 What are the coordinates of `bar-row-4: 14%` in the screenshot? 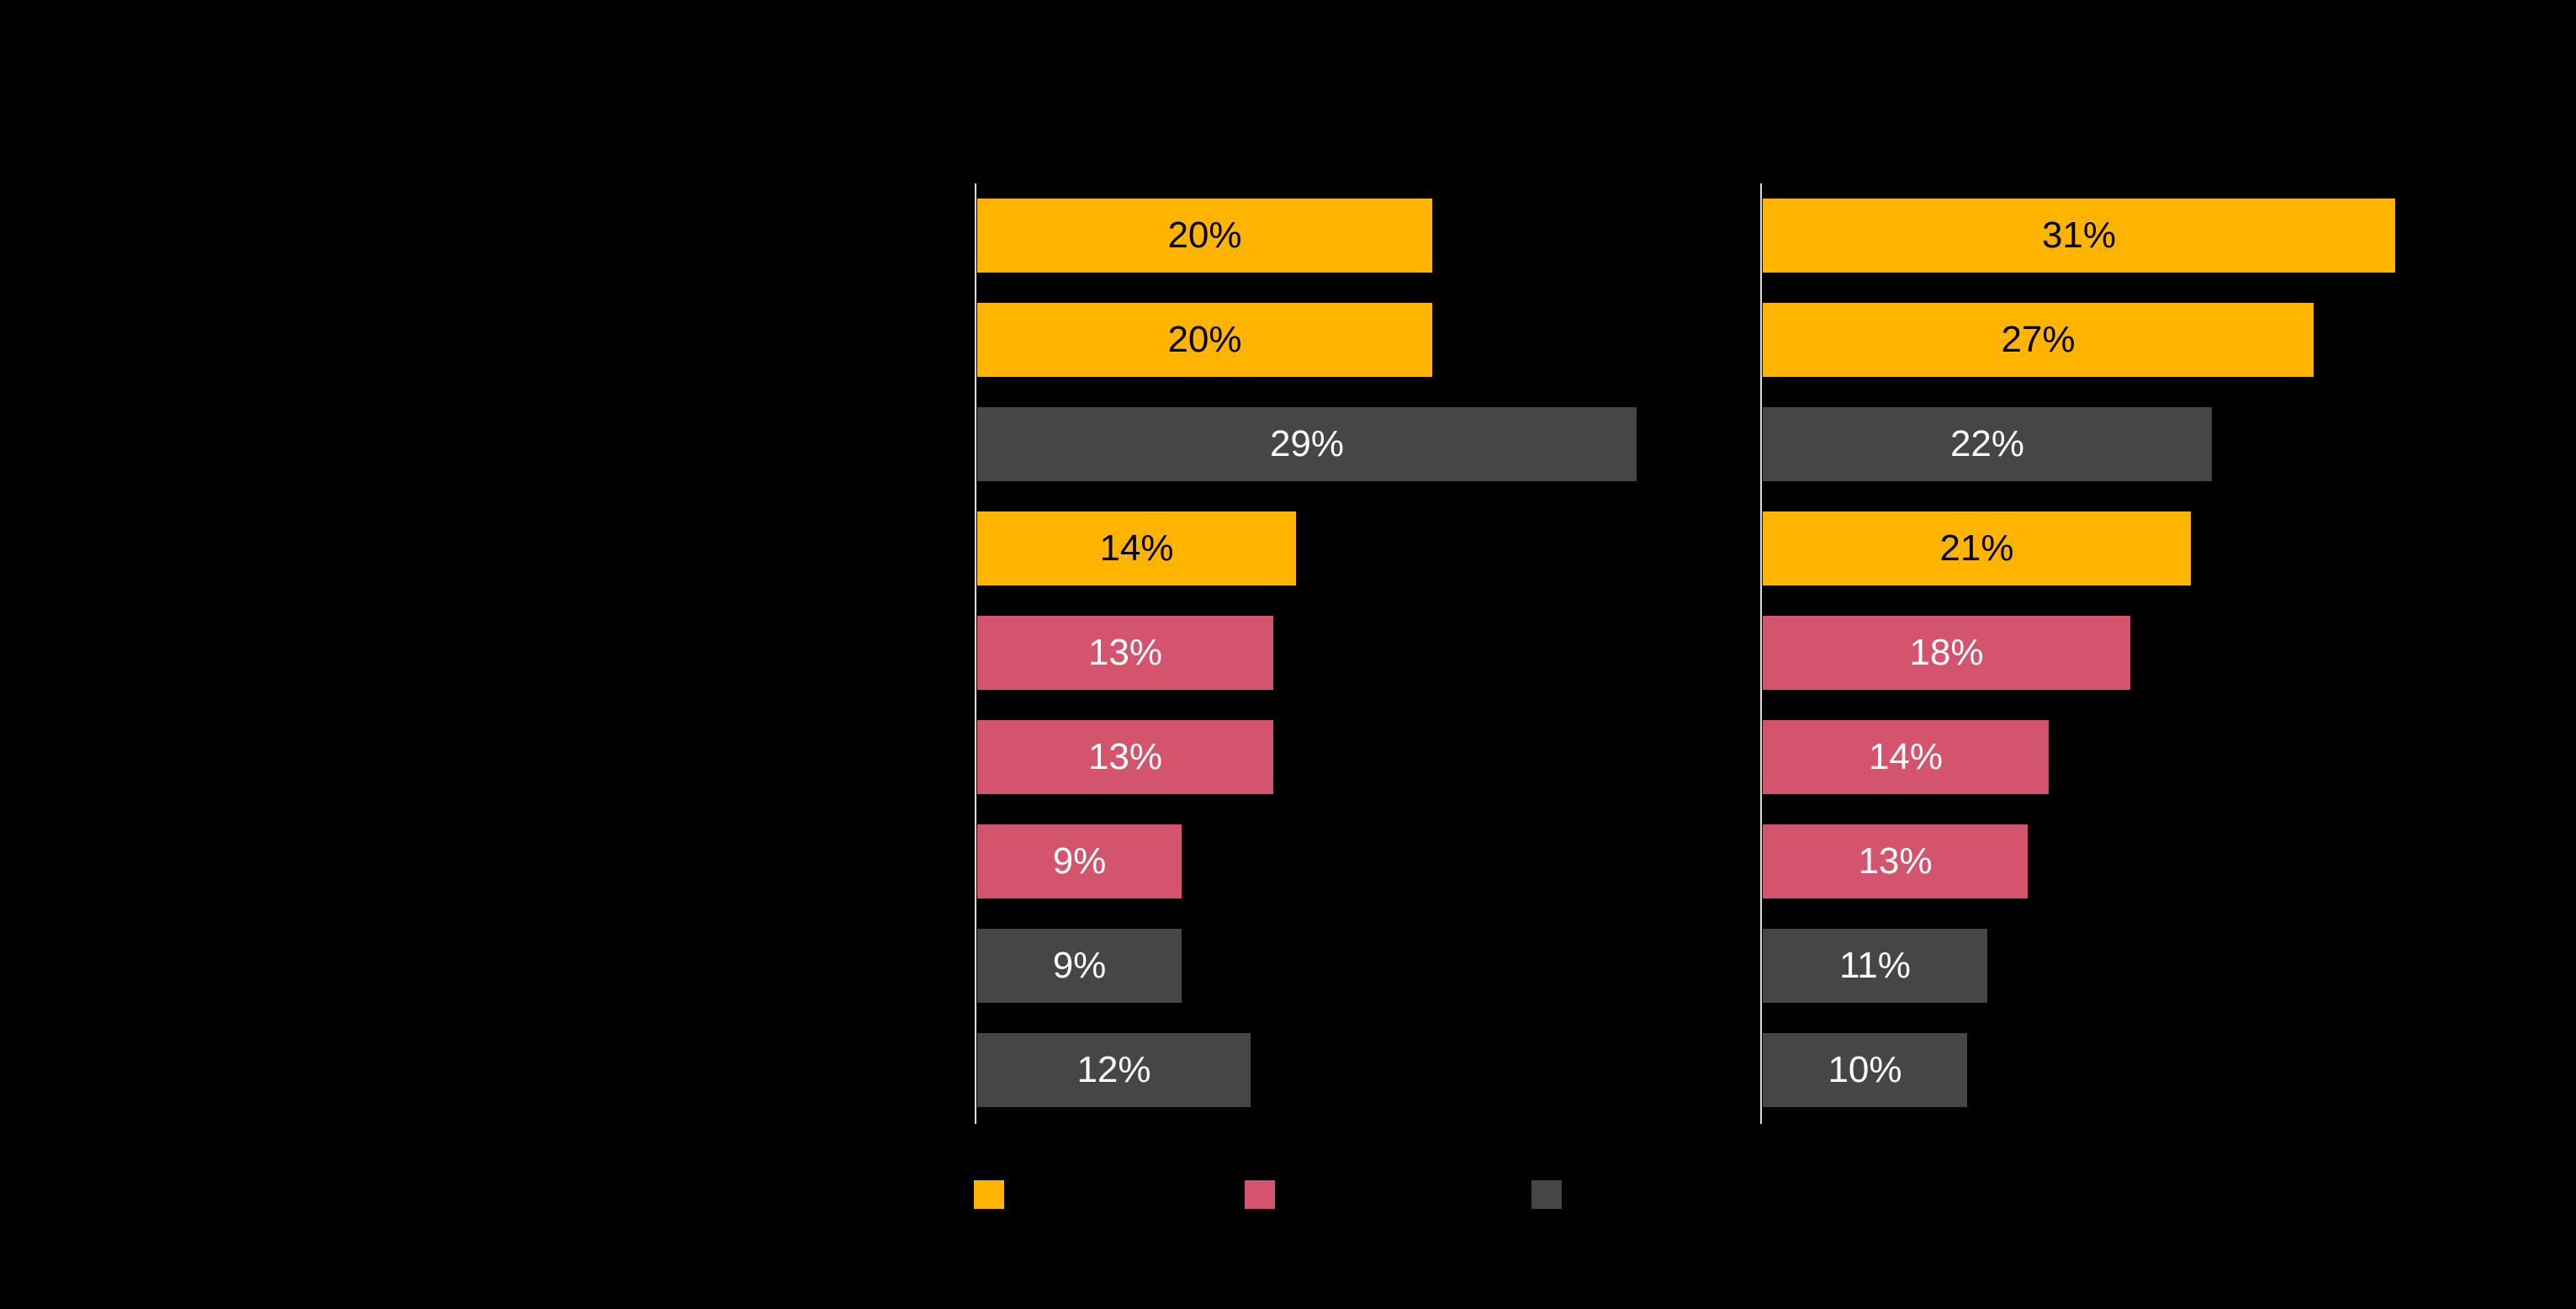 It's located at (1136, 548).